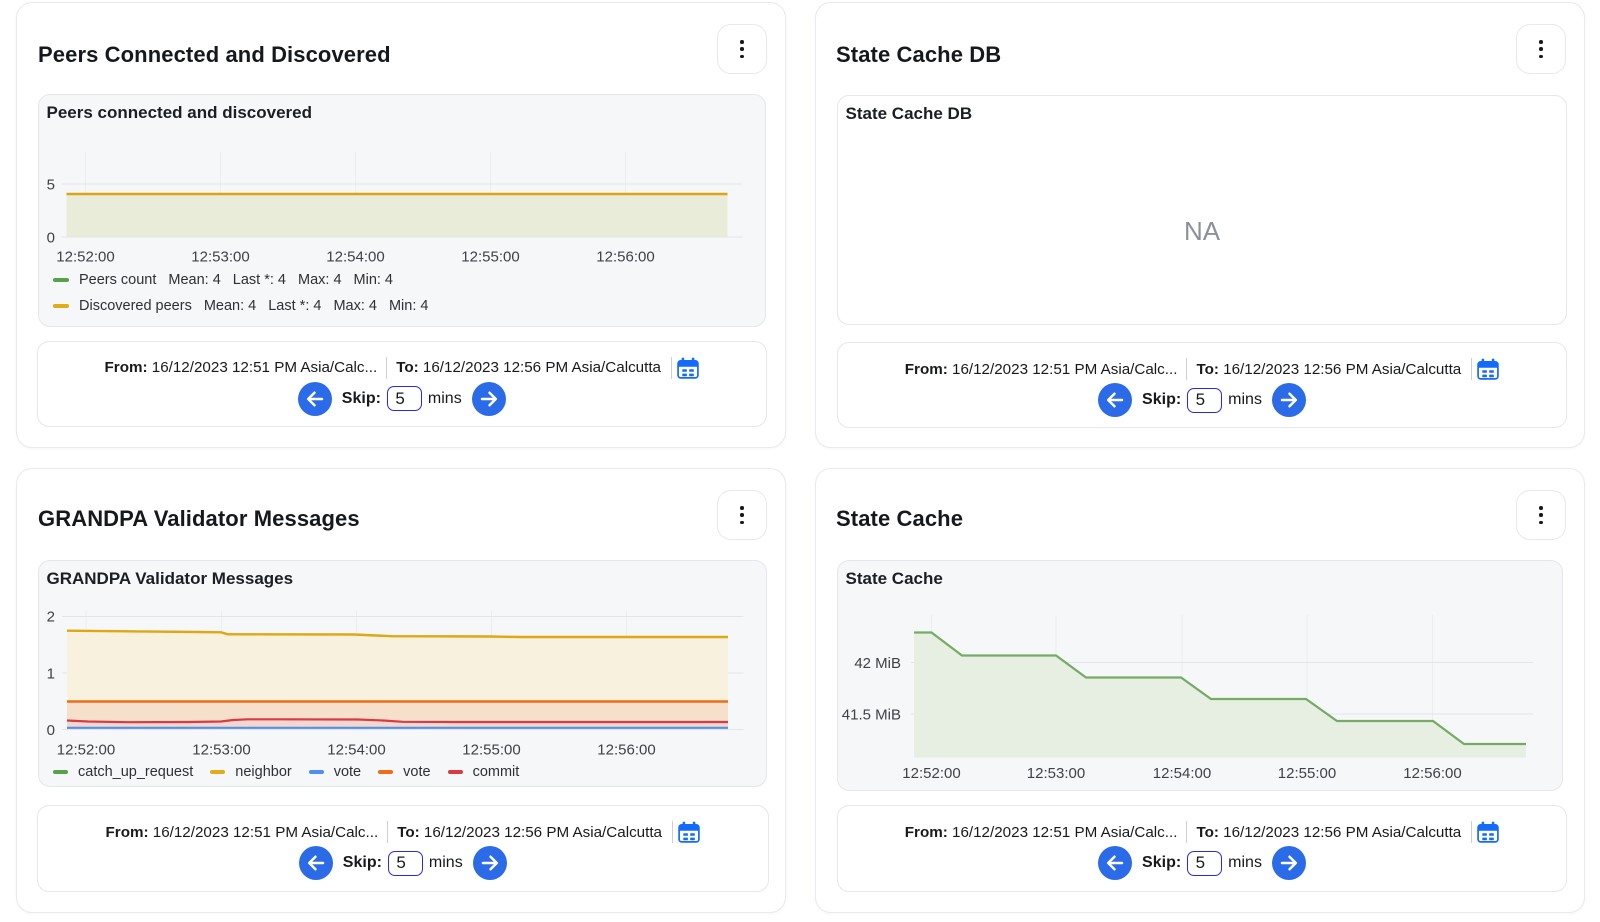 The image size is (1600, 922). I want to click on svg-text: 42 MiB, so click(877, 663).